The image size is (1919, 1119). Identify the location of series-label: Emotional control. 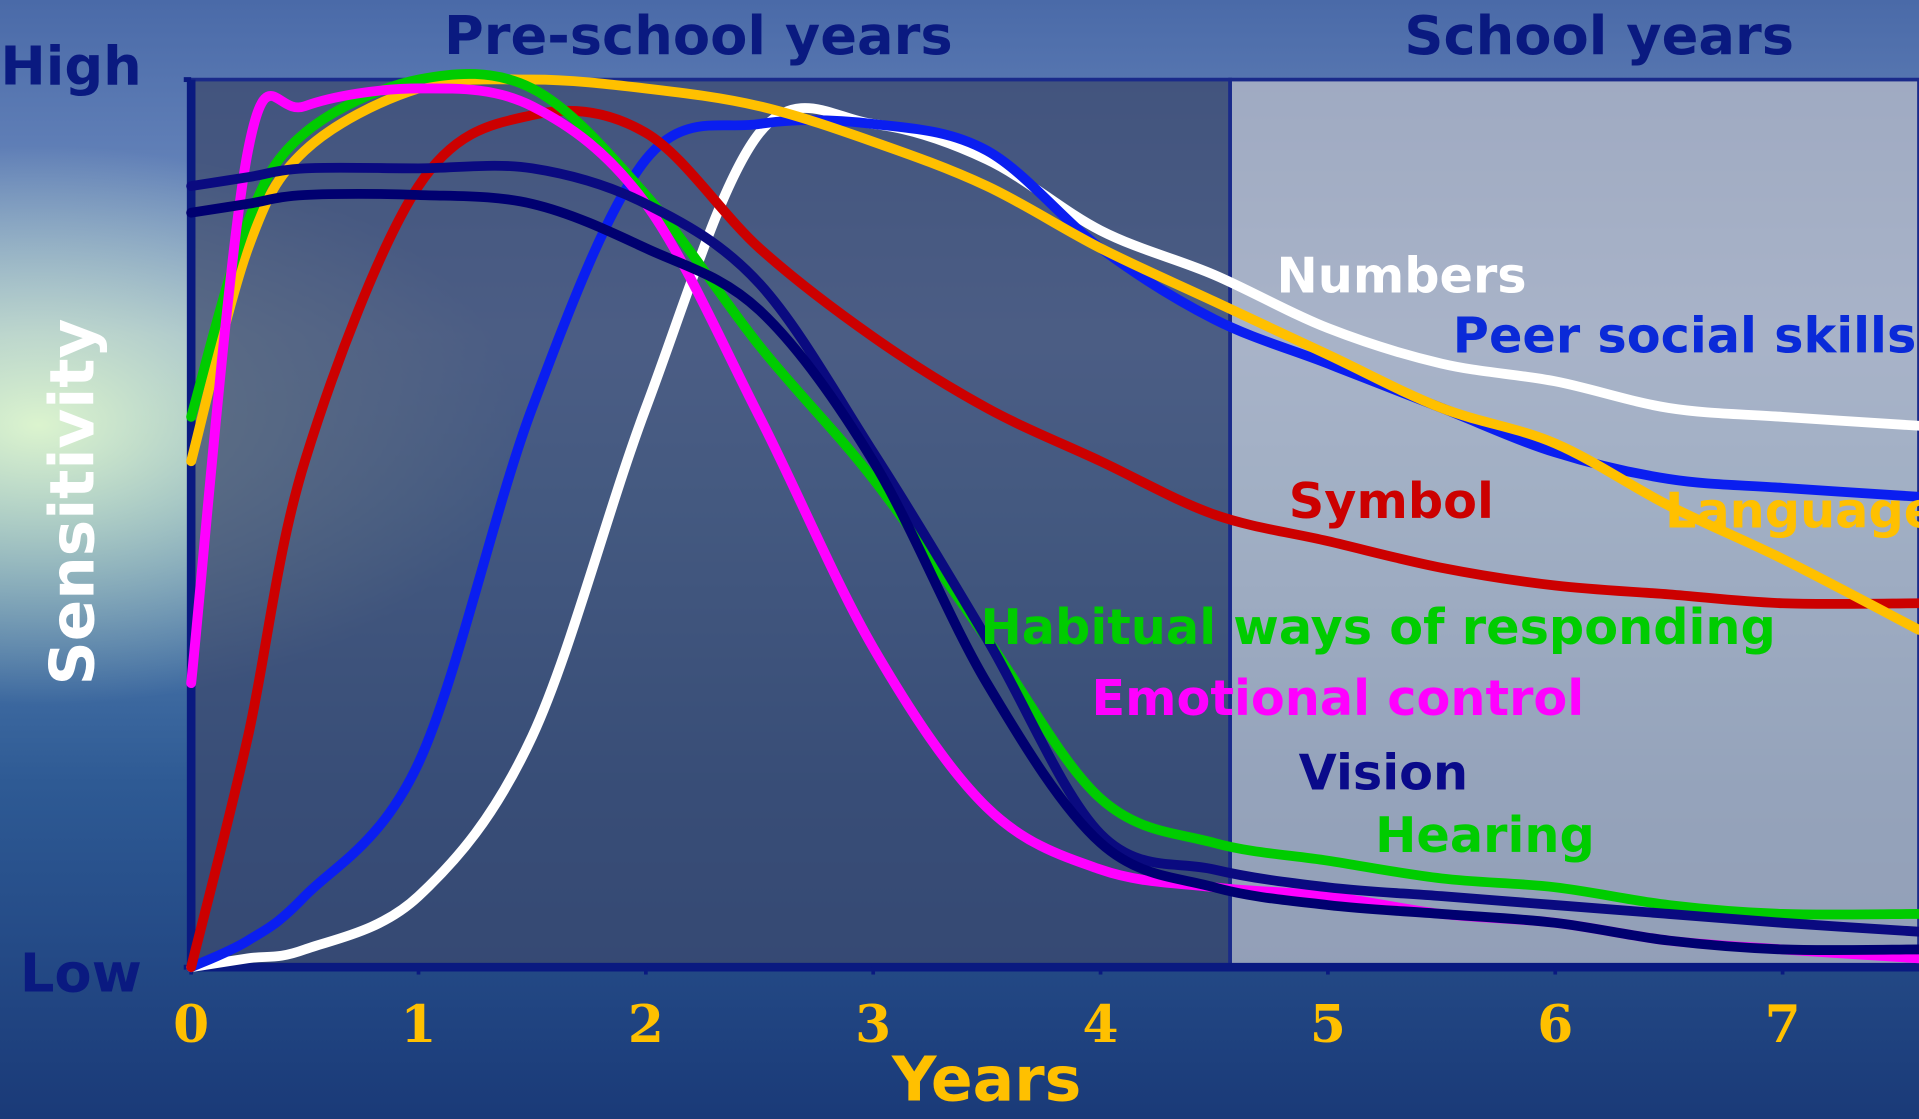
(1337, 698).